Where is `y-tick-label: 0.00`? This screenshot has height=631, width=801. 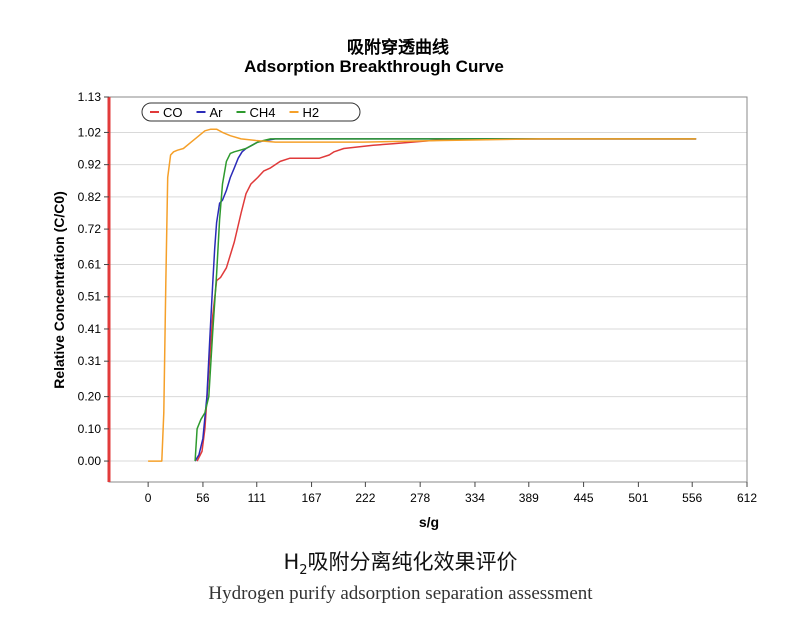
y-tick-label: 0.00 is located at coordinates (90, 461).